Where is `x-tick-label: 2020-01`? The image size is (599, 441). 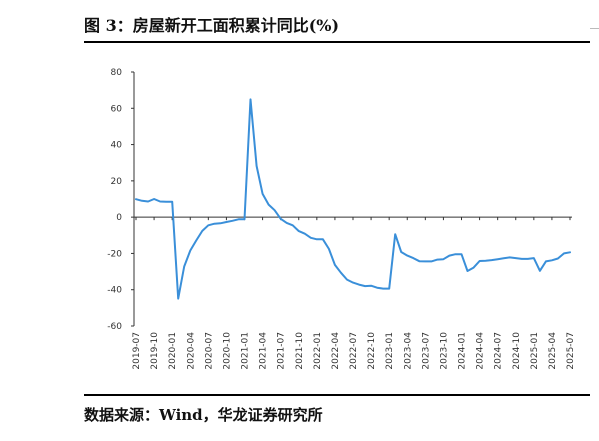
x-tick-label: 2020-01 is located at coordinates (173, 351).